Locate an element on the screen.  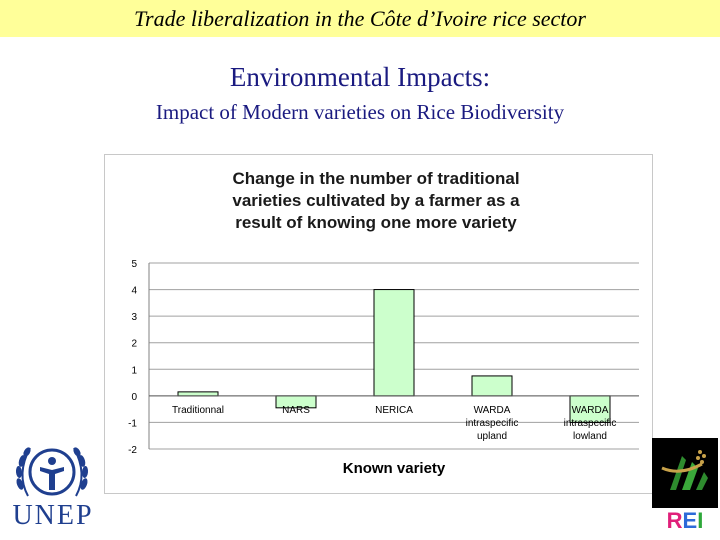
y-tick-label: 1 is located at coordinates (134, 370).